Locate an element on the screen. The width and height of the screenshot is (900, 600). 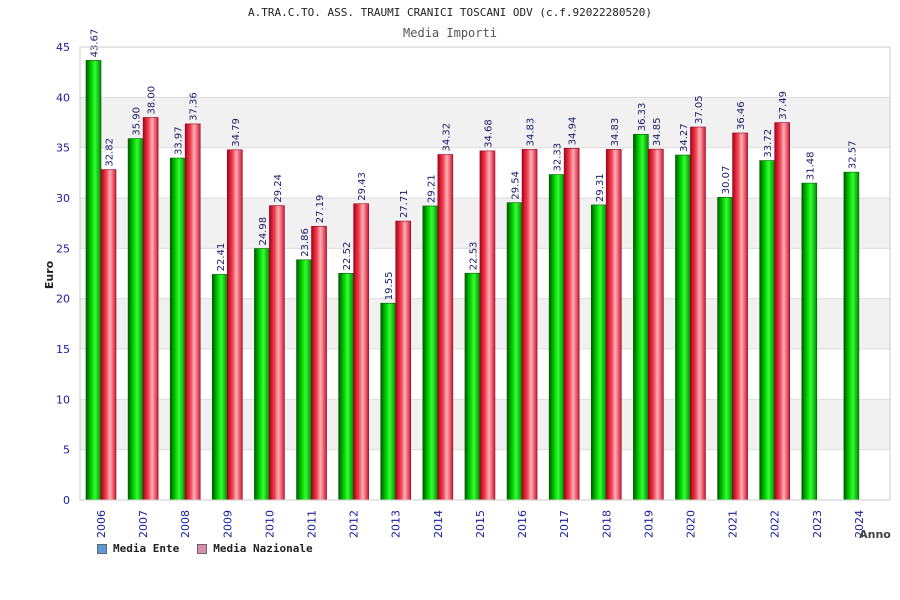
data-label: 36.46 is located at coordinates (741, 115).